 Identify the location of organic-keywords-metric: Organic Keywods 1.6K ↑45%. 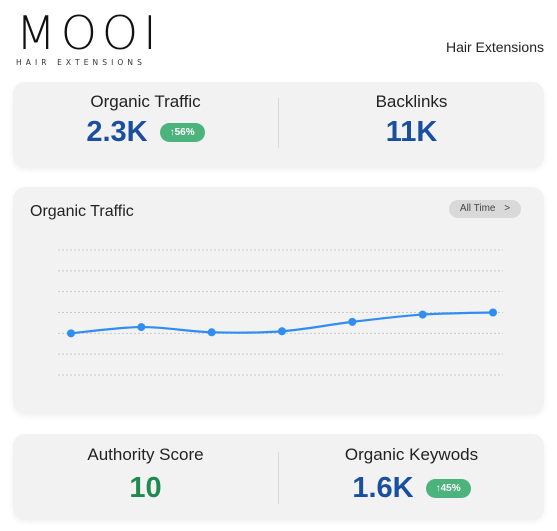
(411, 477).